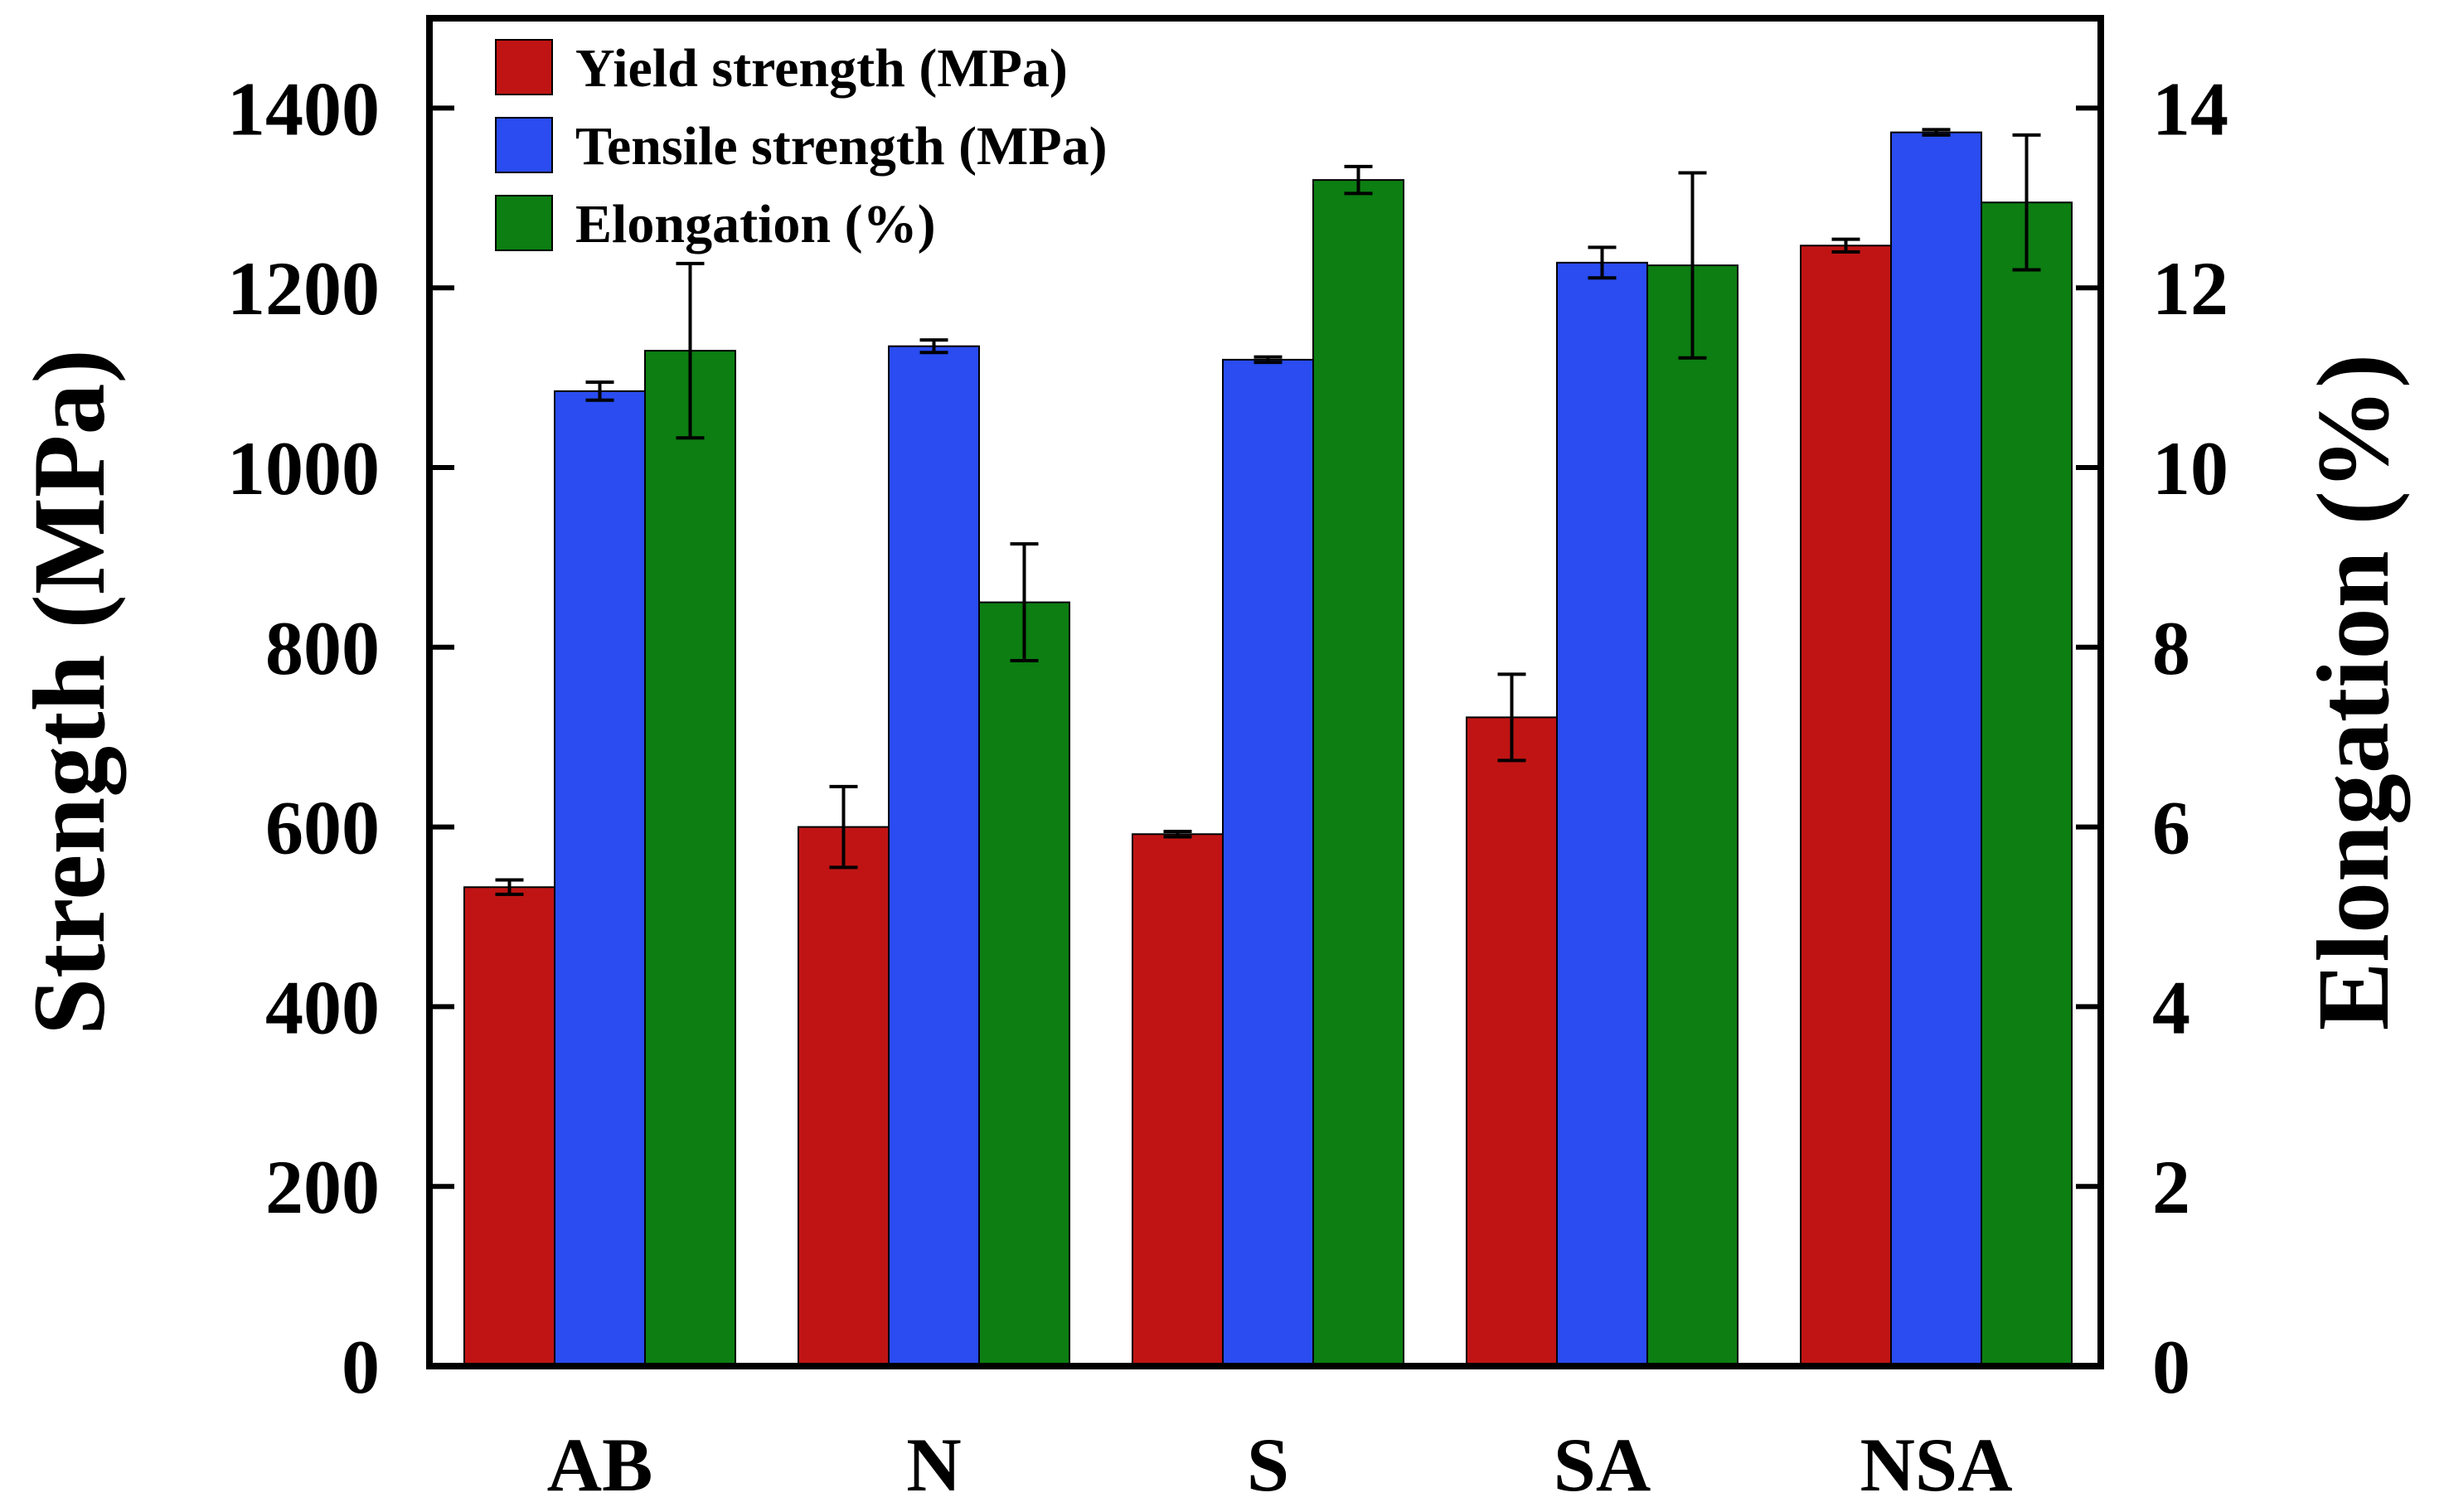 The height and width of the screenshot is (1512, 2444). Describe the element at coordinates (821, 68) in the screenshot. I see `legend-label-1: Yield strength (MPa)` at that location.